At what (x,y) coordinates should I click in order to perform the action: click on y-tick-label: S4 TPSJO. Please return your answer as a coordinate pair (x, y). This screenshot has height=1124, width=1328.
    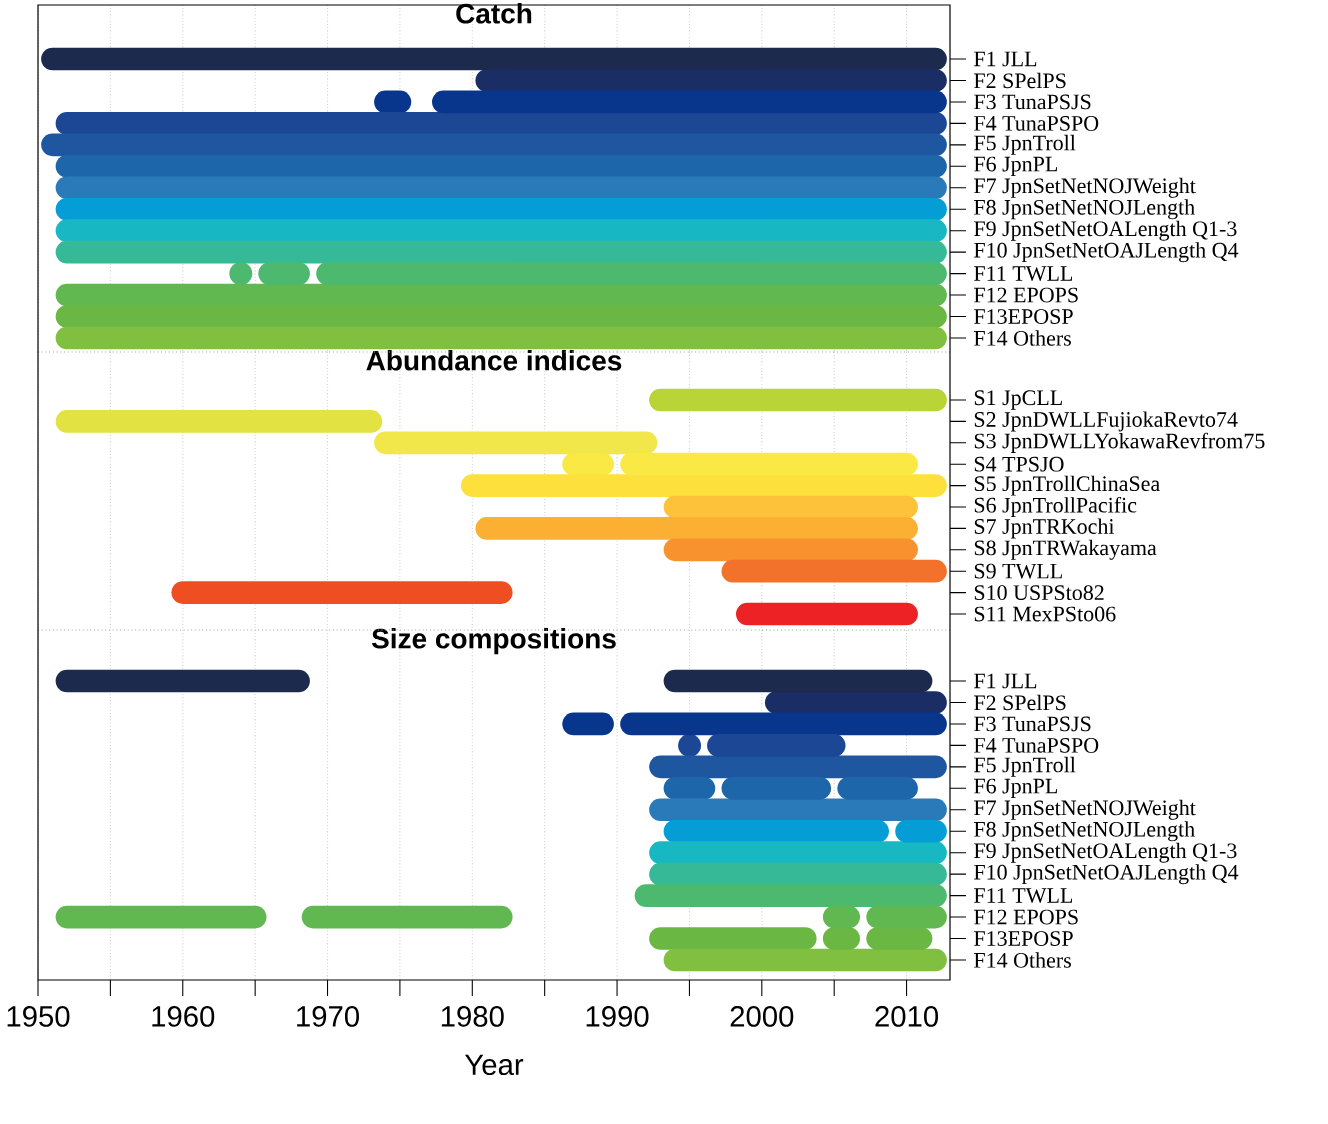
    Looking at the image, I should click on (1019, 464).